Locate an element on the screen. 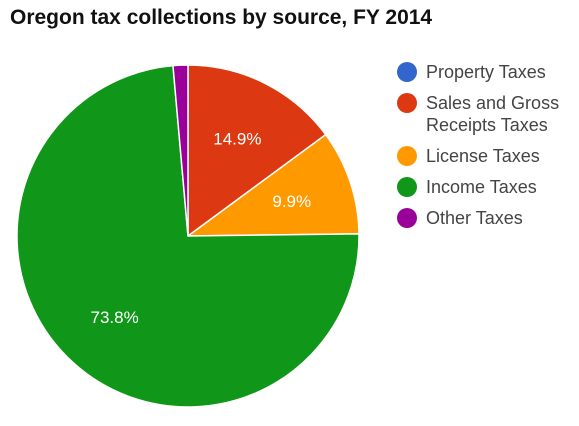 Image resolution: width=579 pixels, height=426 pixels. slice-label: 9.9% is located at coordinates (291, 201).